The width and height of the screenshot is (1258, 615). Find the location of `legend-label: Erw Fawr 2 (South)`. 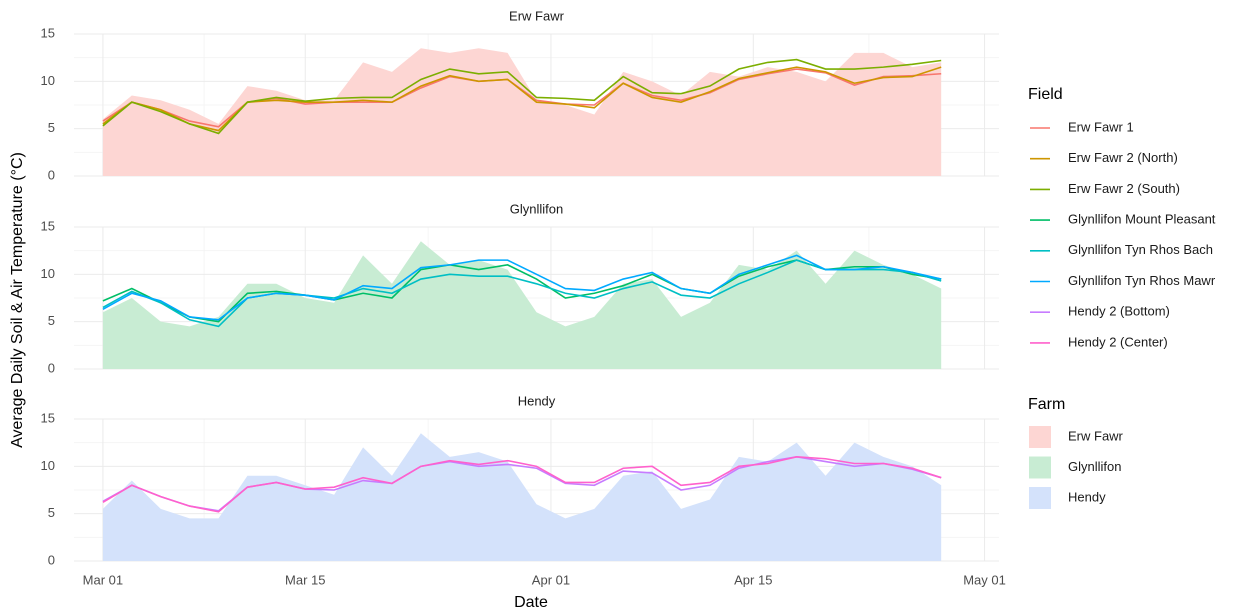

legend-label: Erw Fawr 2 (South) is located at coordinates (1124, 188).